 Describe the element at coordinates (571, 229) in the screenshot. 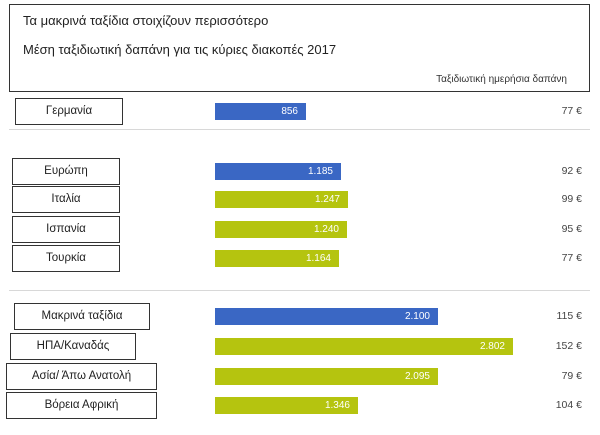

I see `daily-spend-value: 95 €` at that location.